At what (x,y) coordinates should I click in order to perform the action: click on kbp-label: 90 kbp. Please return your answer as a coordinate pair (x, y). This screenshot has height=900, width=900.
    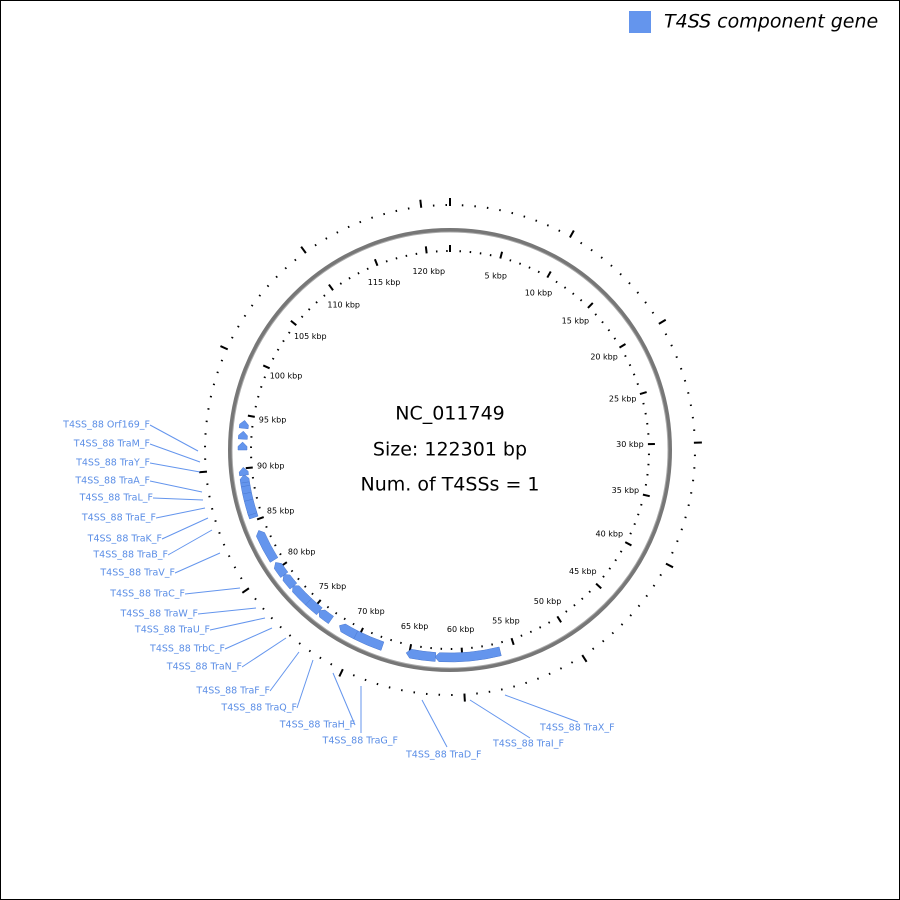
    Looking at the image, I should click on (271, 465).